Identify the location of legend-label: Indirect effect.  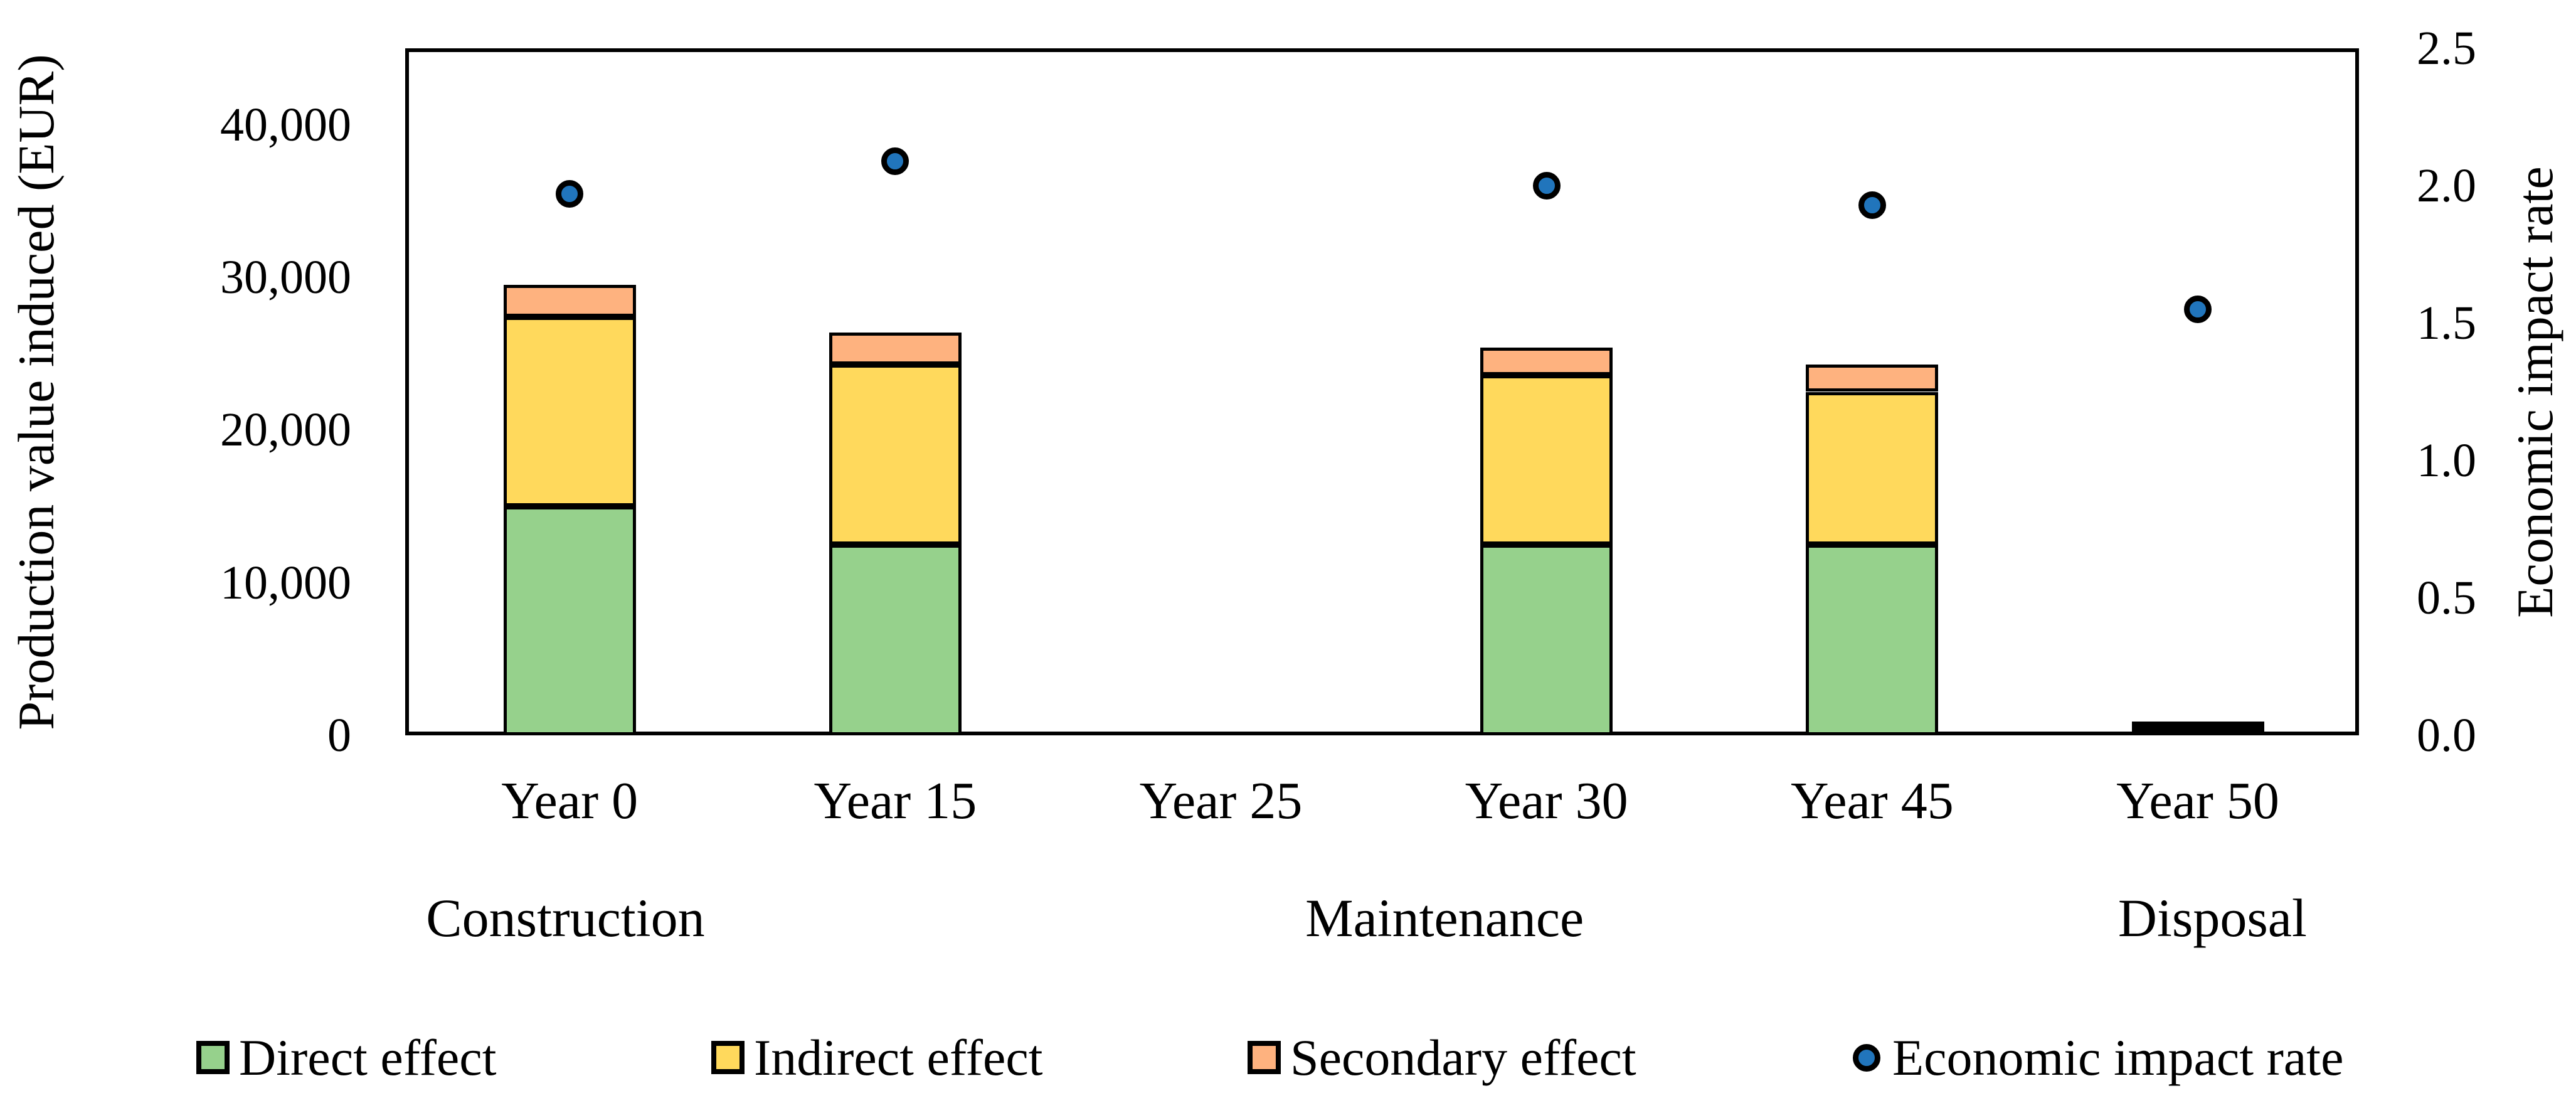
(898, 1057).